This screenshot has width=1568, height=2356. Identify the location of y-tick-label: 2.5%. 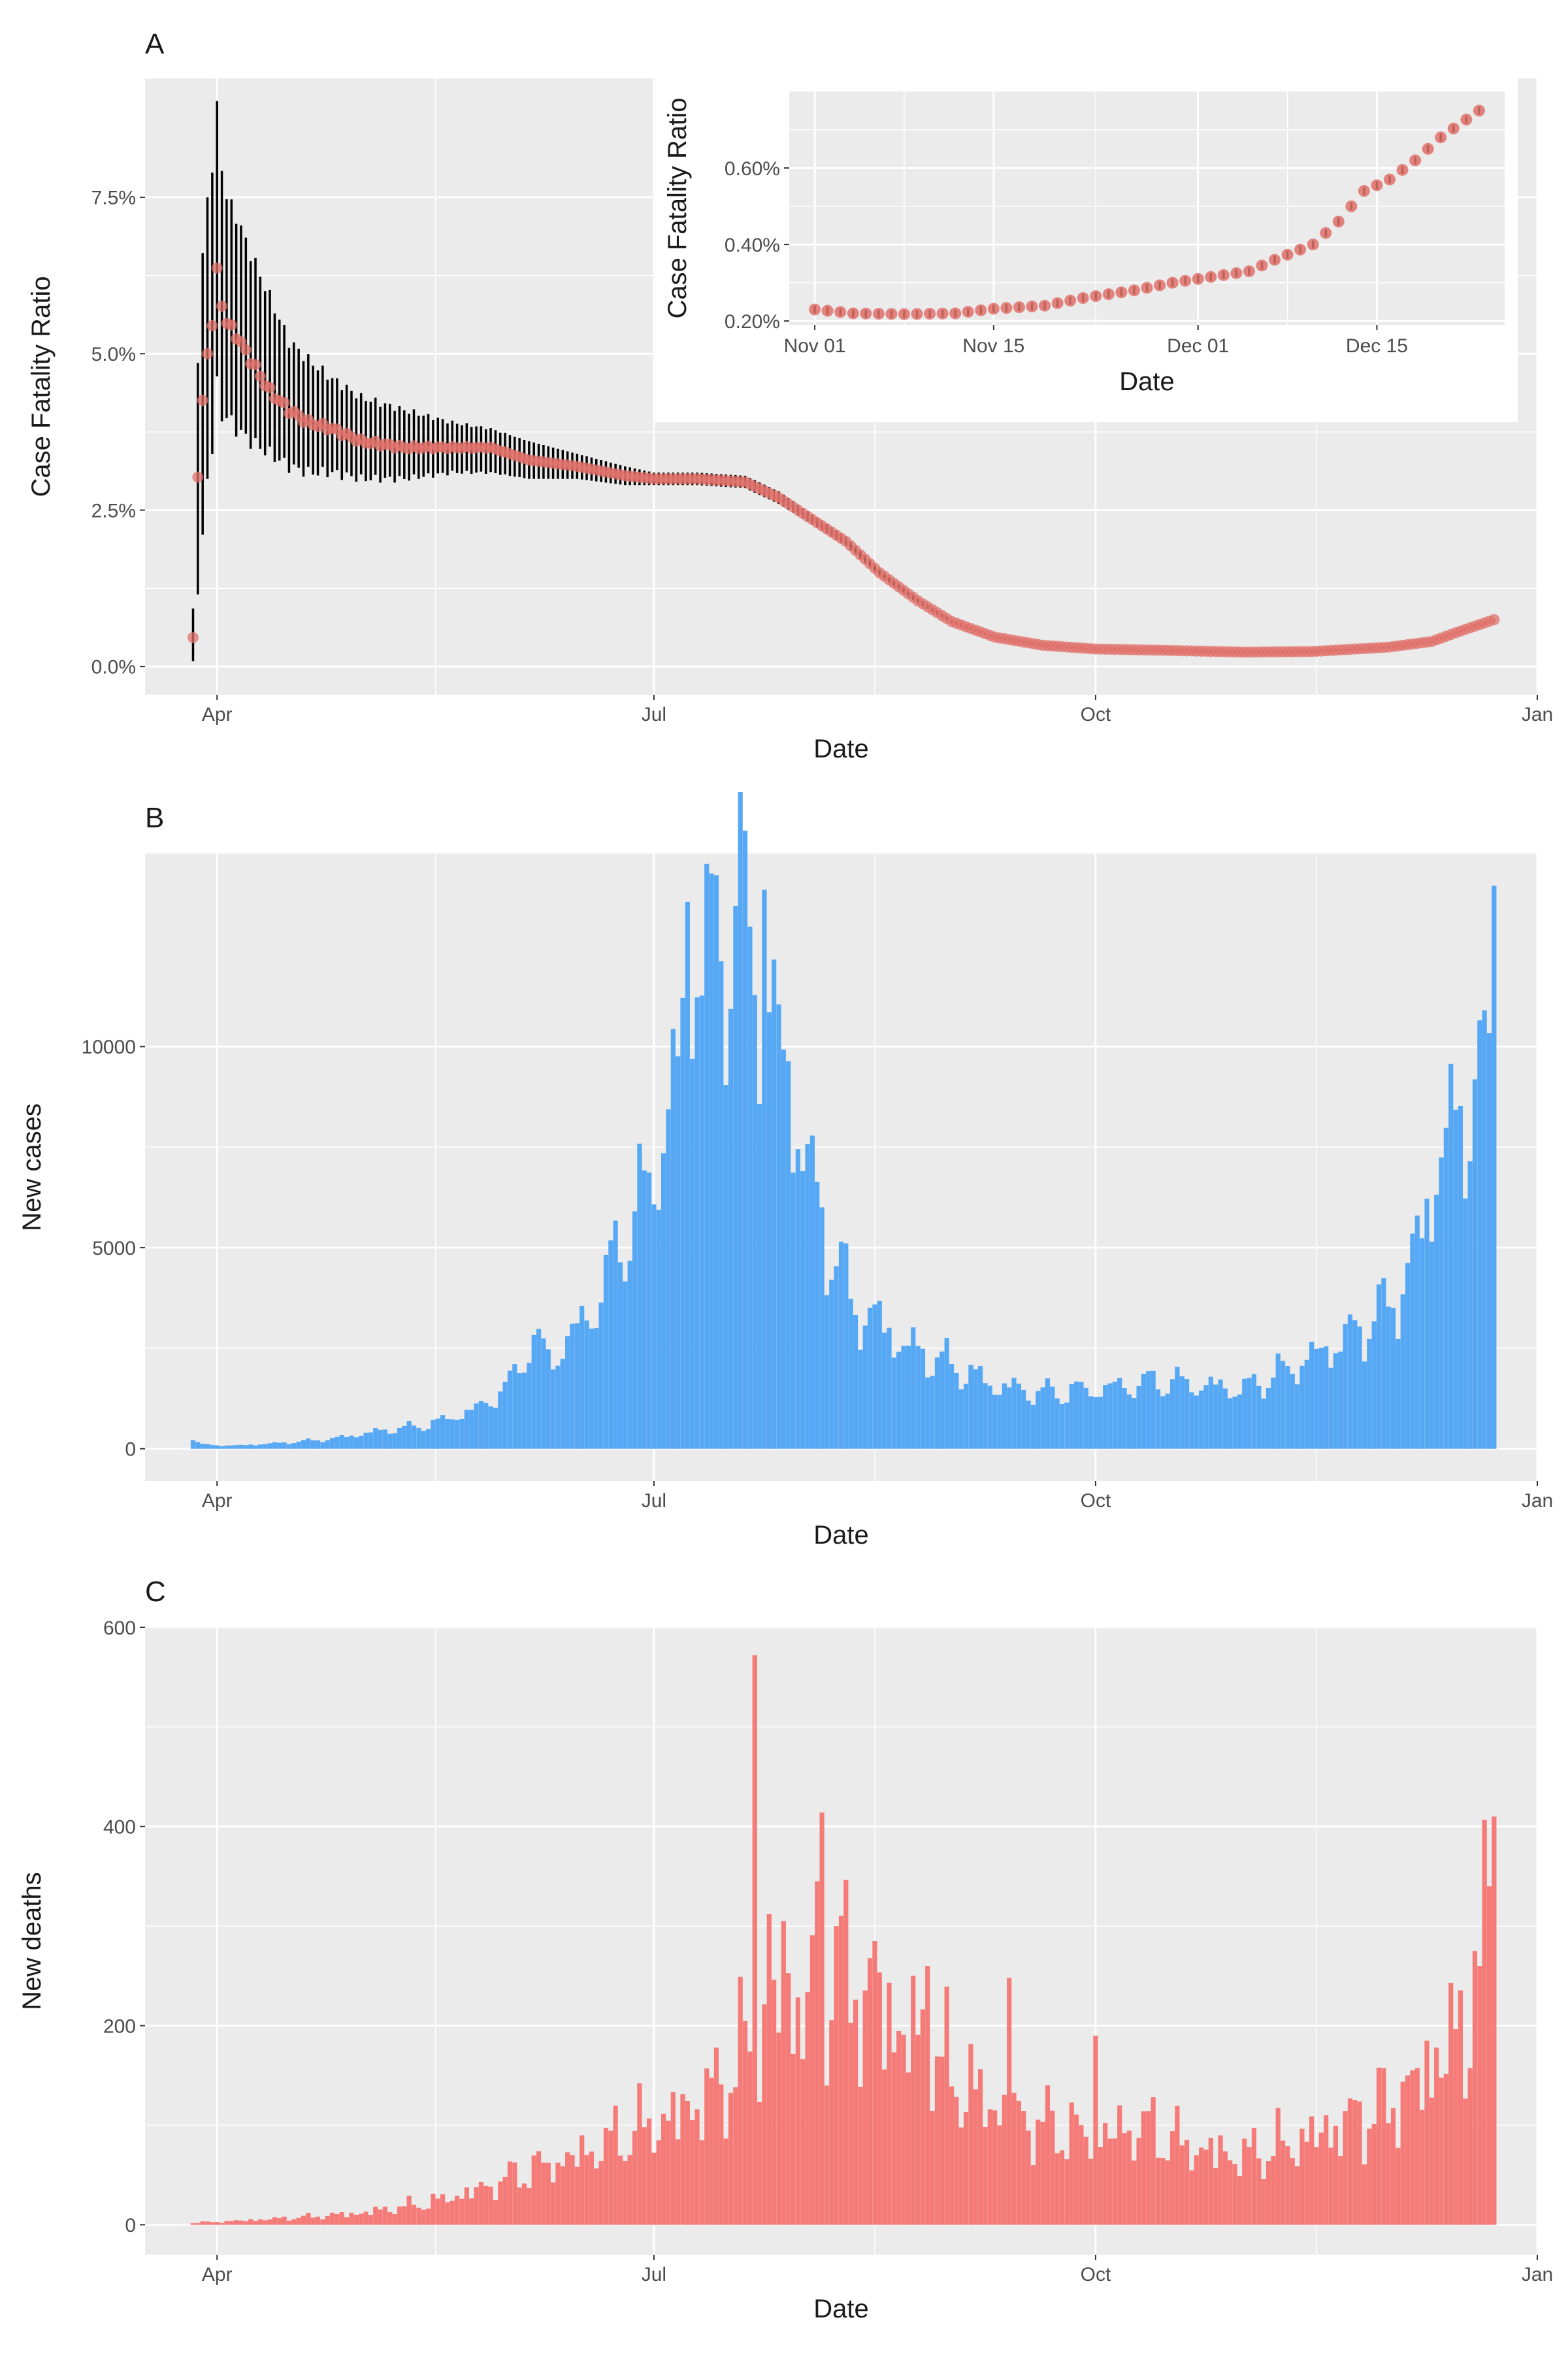
(113, 511).